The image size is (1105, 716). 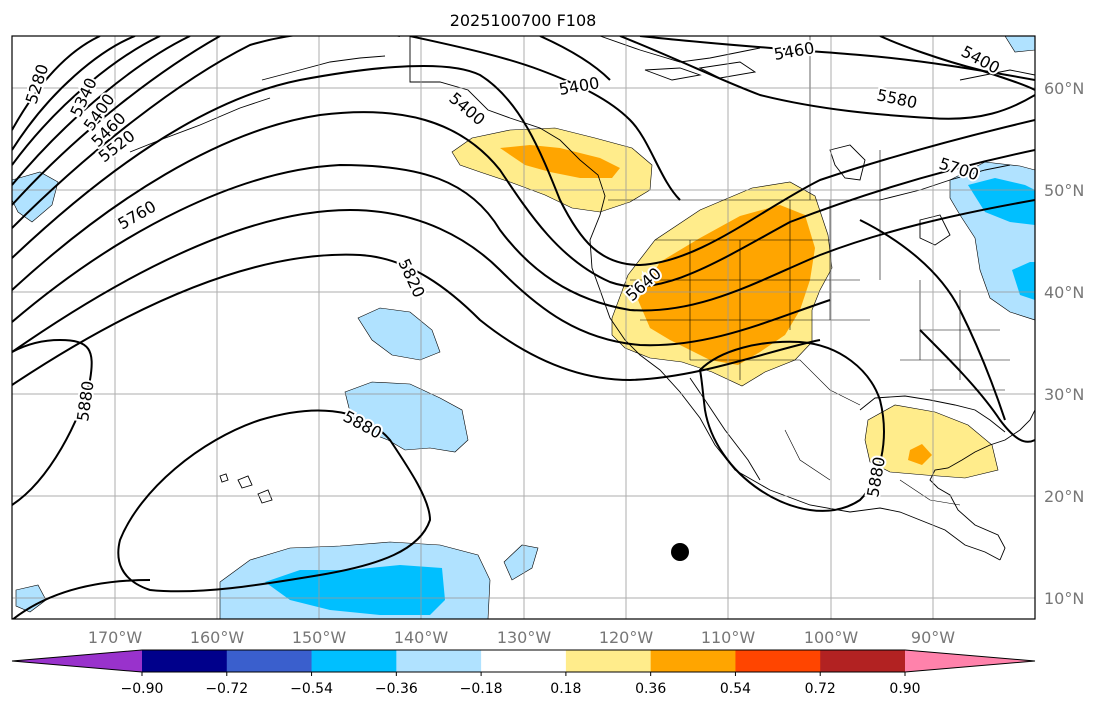 What do you see at coordinates (904, 689) in the screenshot?
I see `colorbar-tick-label: 0.90` at bounding box center [904, 689].